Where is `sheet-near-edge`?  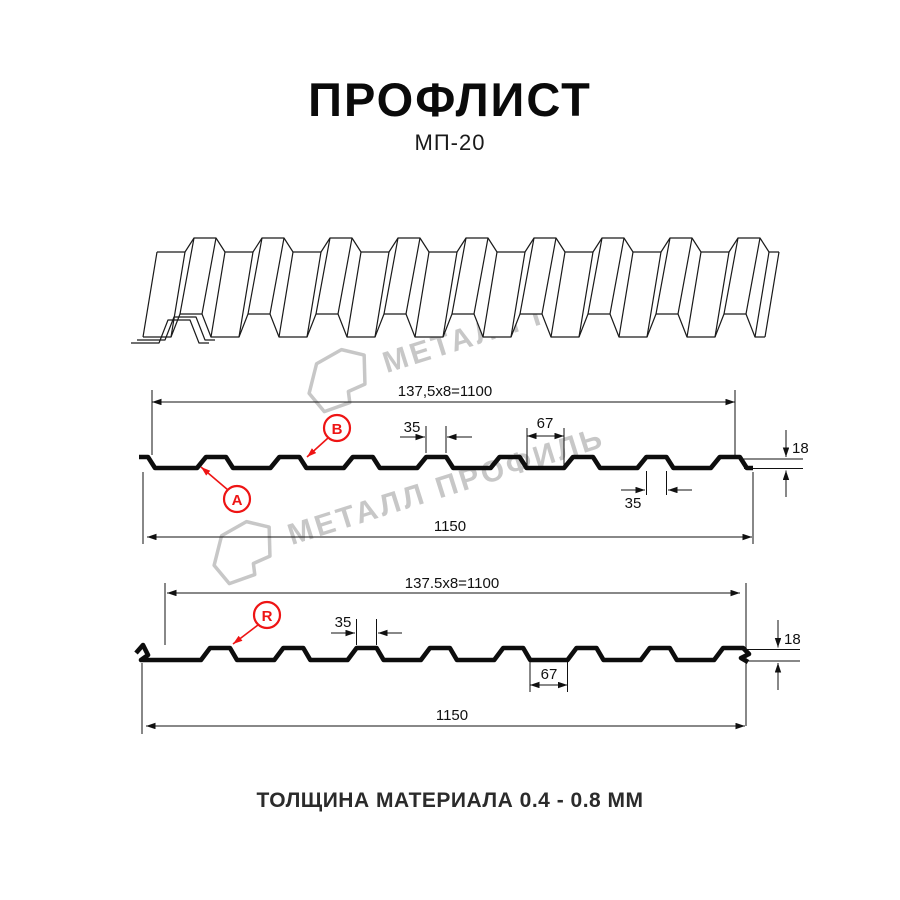
sheet-near-edge is located at coordinates (454, 325).